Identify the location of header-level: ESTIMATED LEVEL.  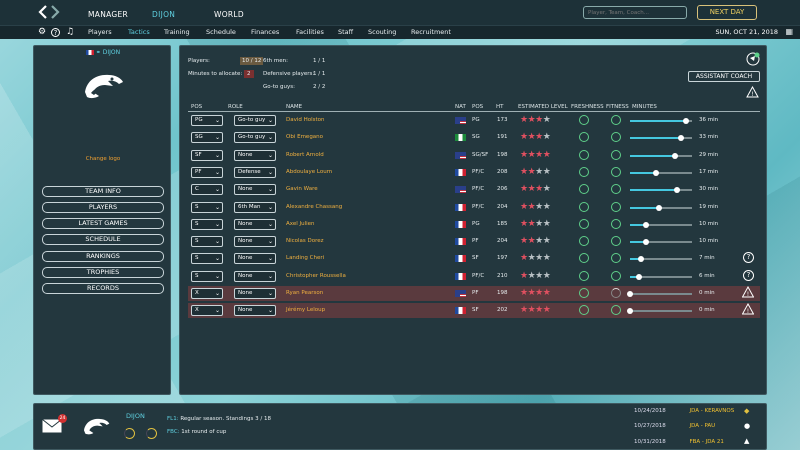
(543, 107).